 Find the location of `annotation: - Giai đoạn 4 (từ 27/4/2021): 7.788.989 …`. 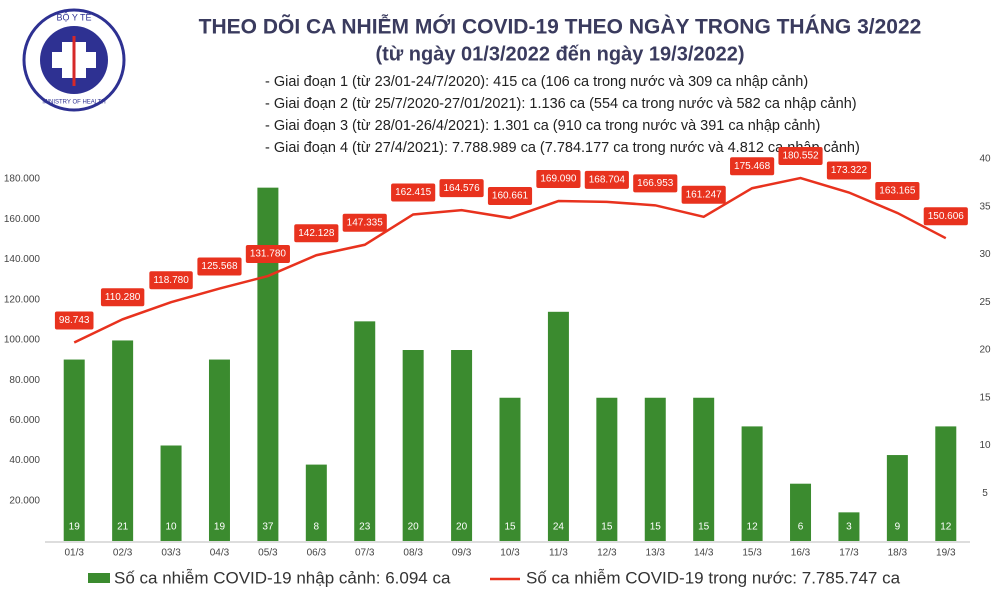

annotation: - Giai đoạn 4 (từ 27/4/2021): 7.788.989 … is located at coordinates (562, 148).